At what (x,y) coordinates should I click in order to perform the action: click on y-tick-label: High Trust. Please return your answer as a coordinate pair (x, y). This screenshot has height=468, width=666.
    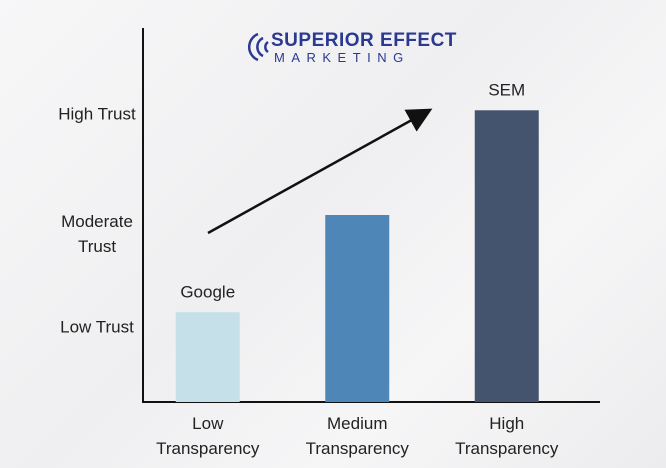
    Looking at the image, I should click on (97, 114).